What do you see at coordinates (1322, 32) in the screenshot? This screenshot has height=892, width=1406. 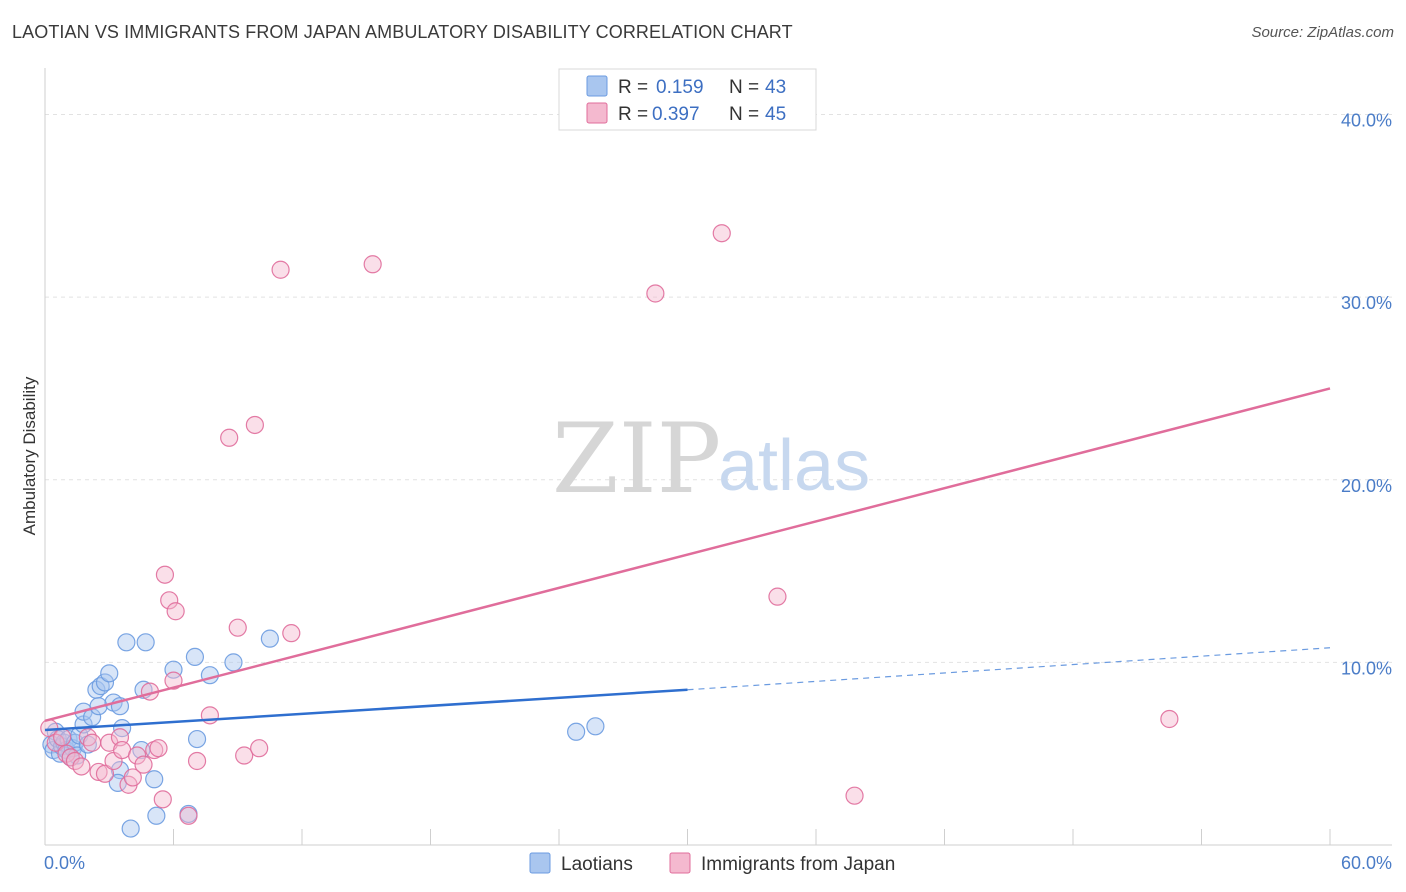 I see `source-label: Source: ZipAtlas.com` at bounding box center [1322, 32].